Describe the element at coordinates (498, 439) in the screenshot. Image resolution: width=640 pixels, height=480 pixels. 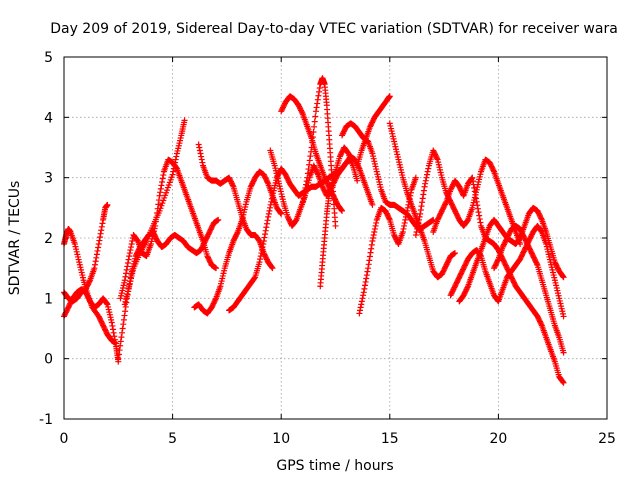
I see `x-tick-label: 20` at that location.